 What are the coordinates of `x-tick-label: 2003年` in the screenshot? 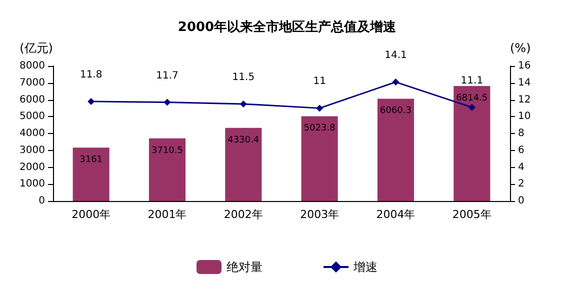 It's located at (320, 214).